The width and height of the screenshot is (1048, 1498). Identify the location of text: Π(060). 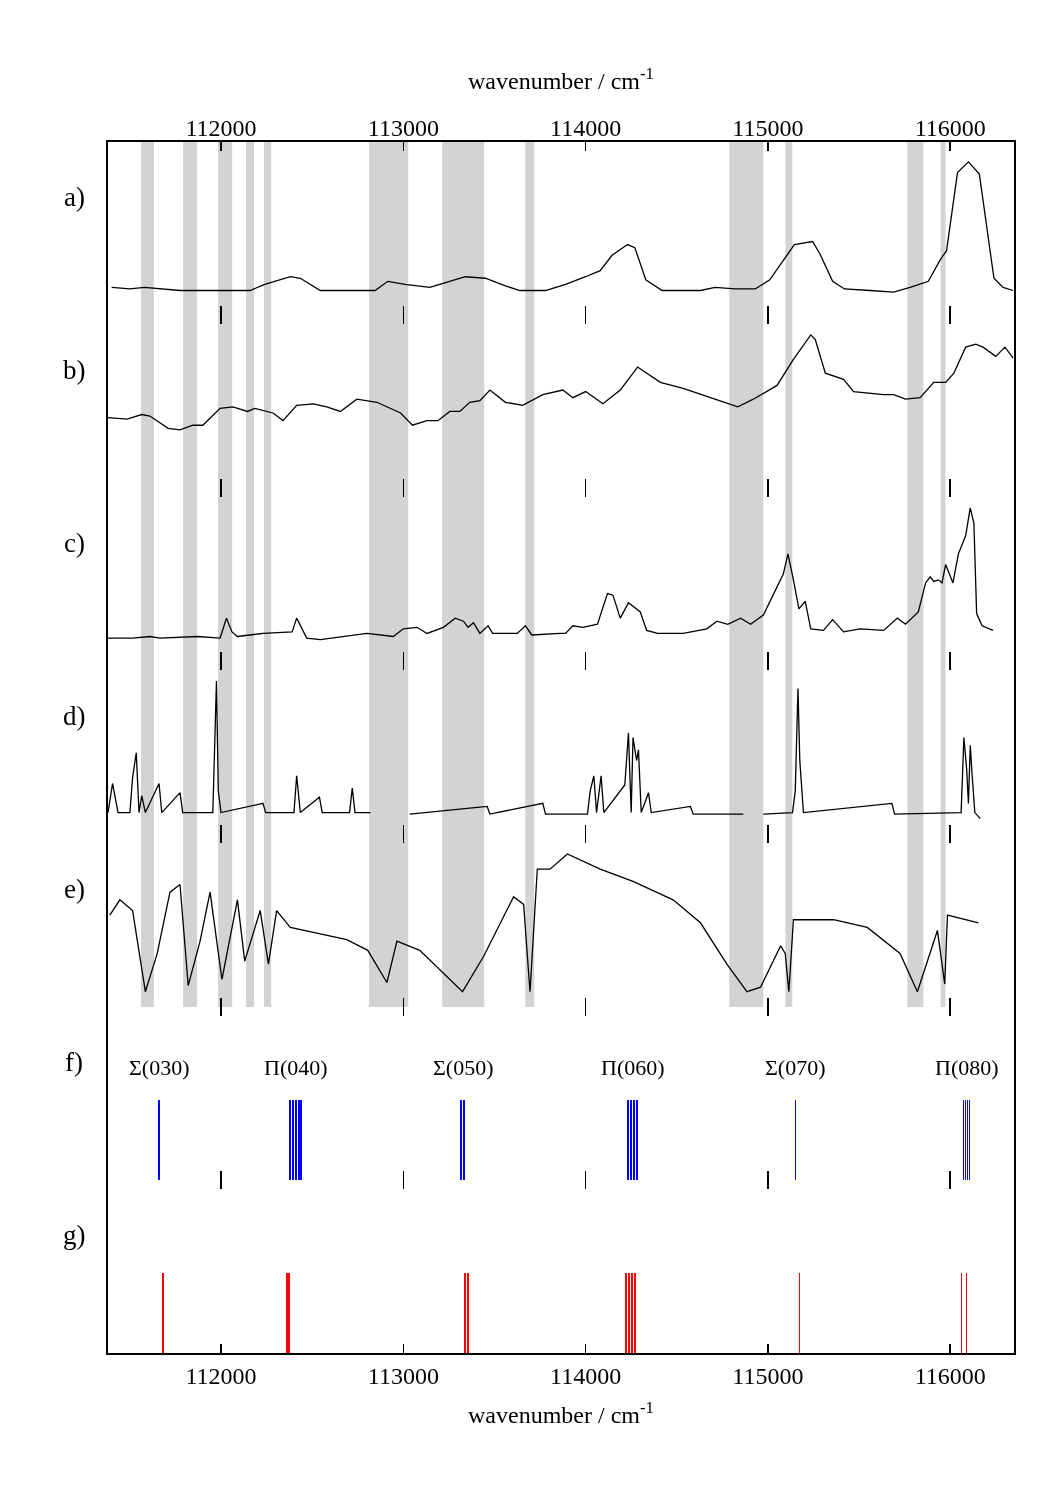
(633, 1067).